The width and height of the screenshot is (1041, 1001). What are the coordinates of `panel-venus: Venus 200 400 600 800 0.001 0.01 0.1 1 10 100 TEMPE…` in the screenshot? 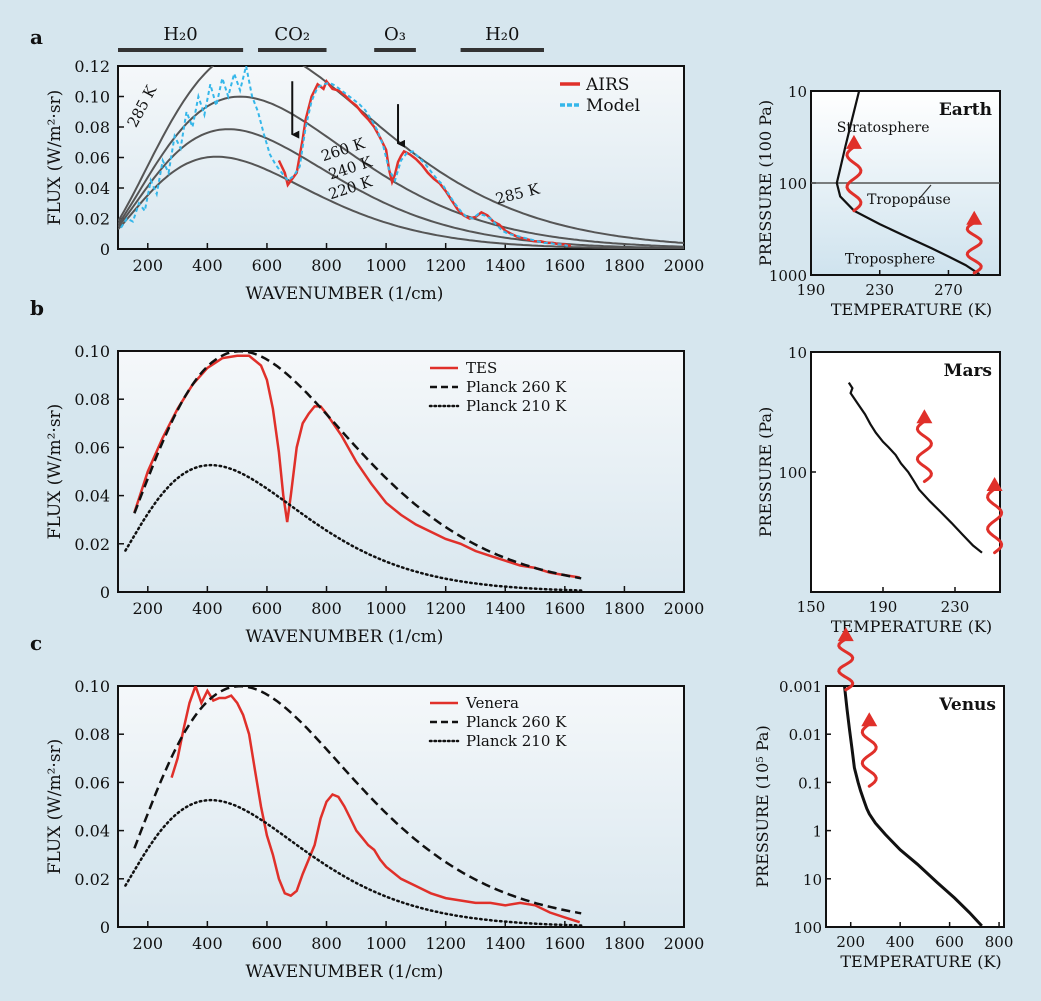 It's located at (883, 799).